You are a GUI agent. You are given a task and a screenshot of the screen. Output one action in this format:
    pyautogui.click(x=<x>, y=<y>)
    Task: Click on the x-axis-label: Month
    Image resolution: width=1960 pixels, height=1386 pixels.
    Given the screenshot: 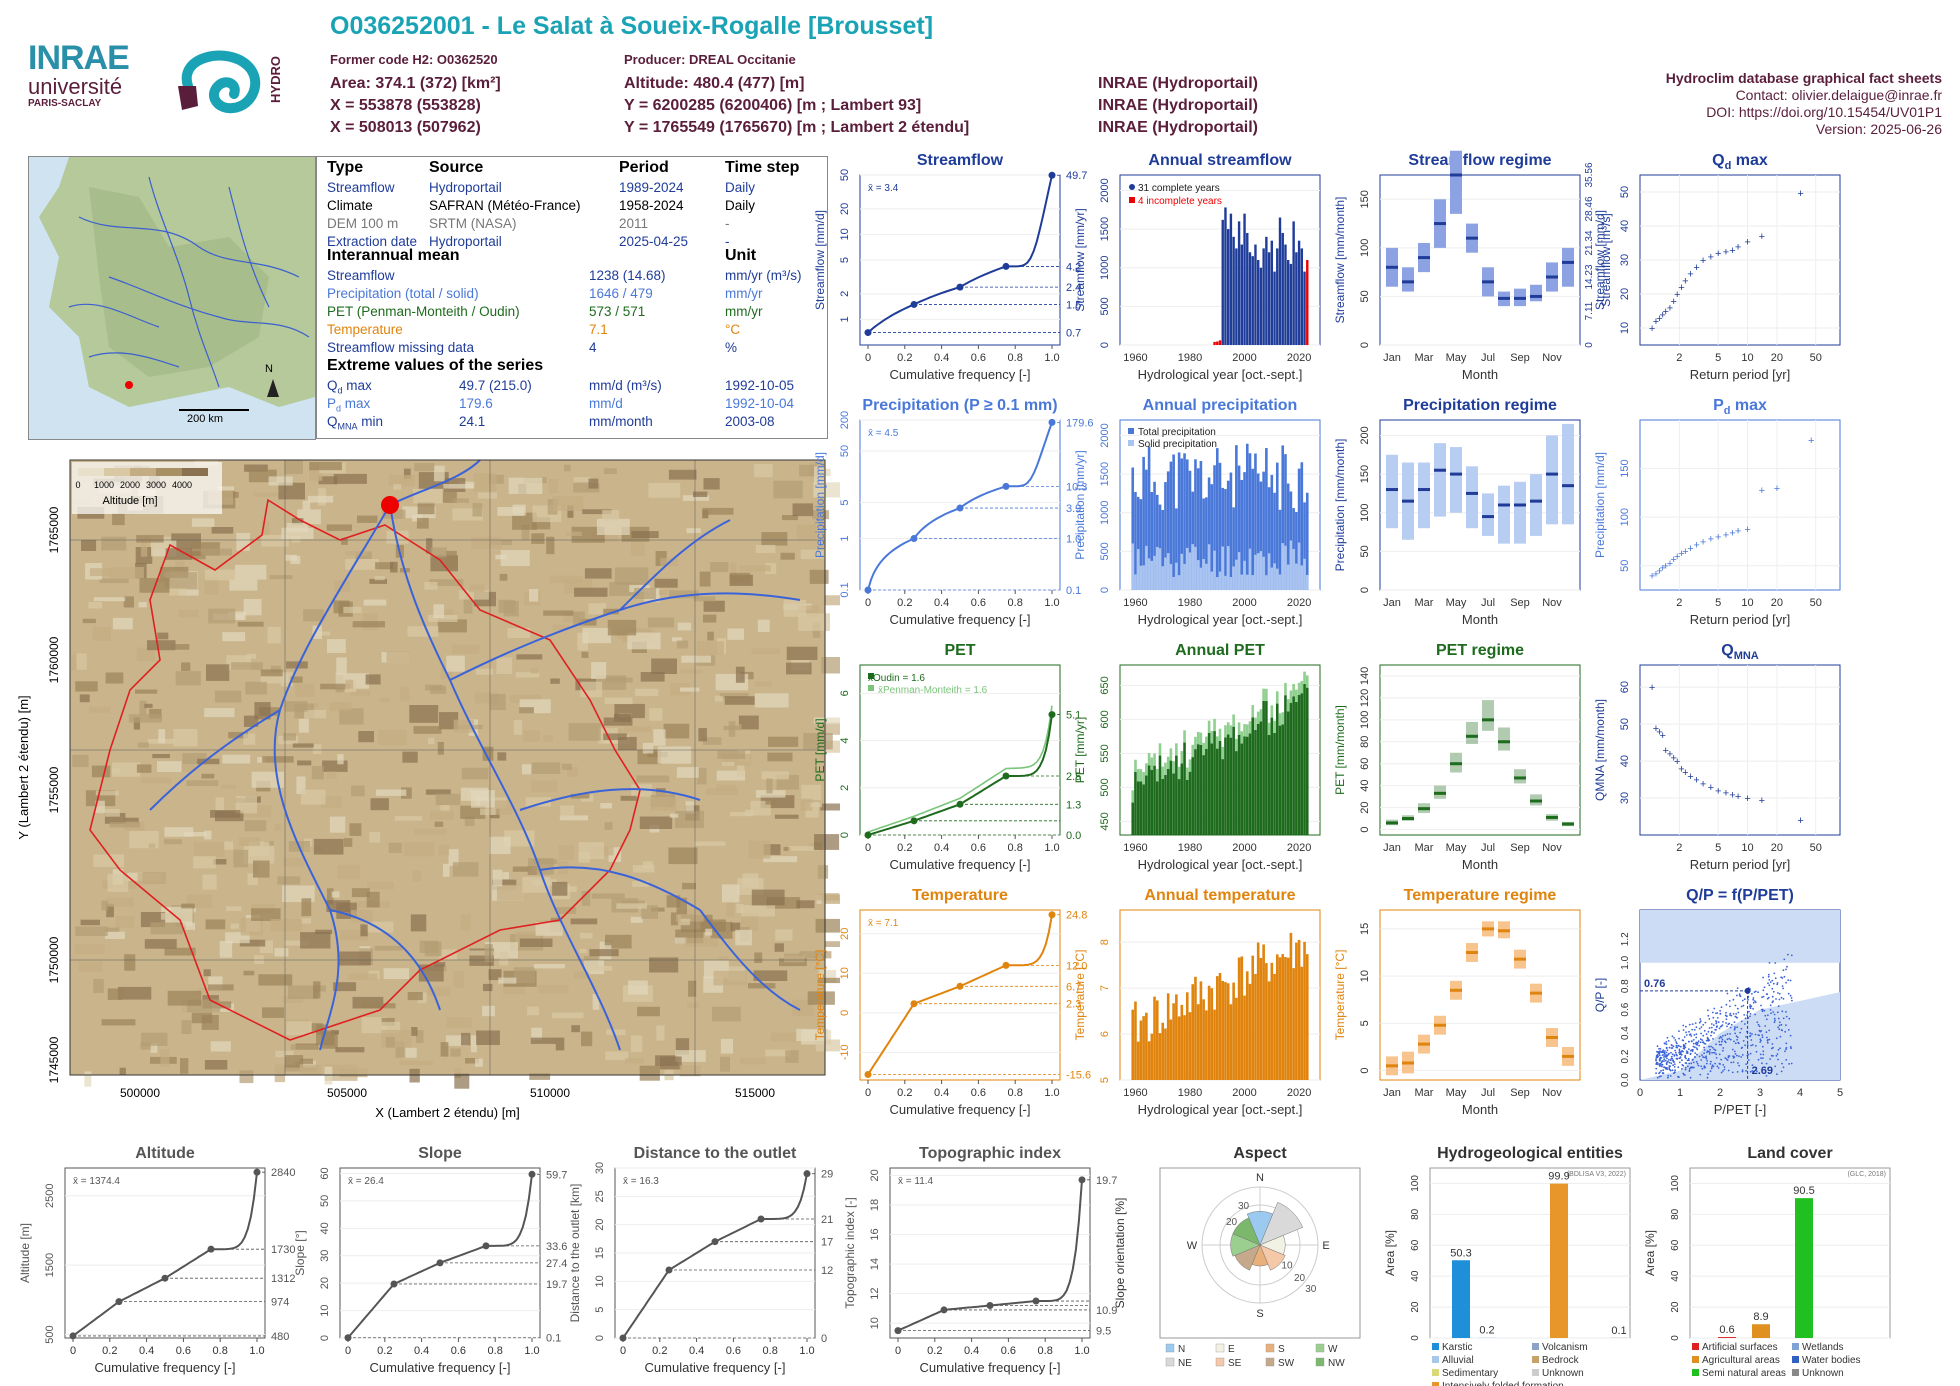 What is the action you would take?
    pyautogui.click(x=1480, y=619)
    